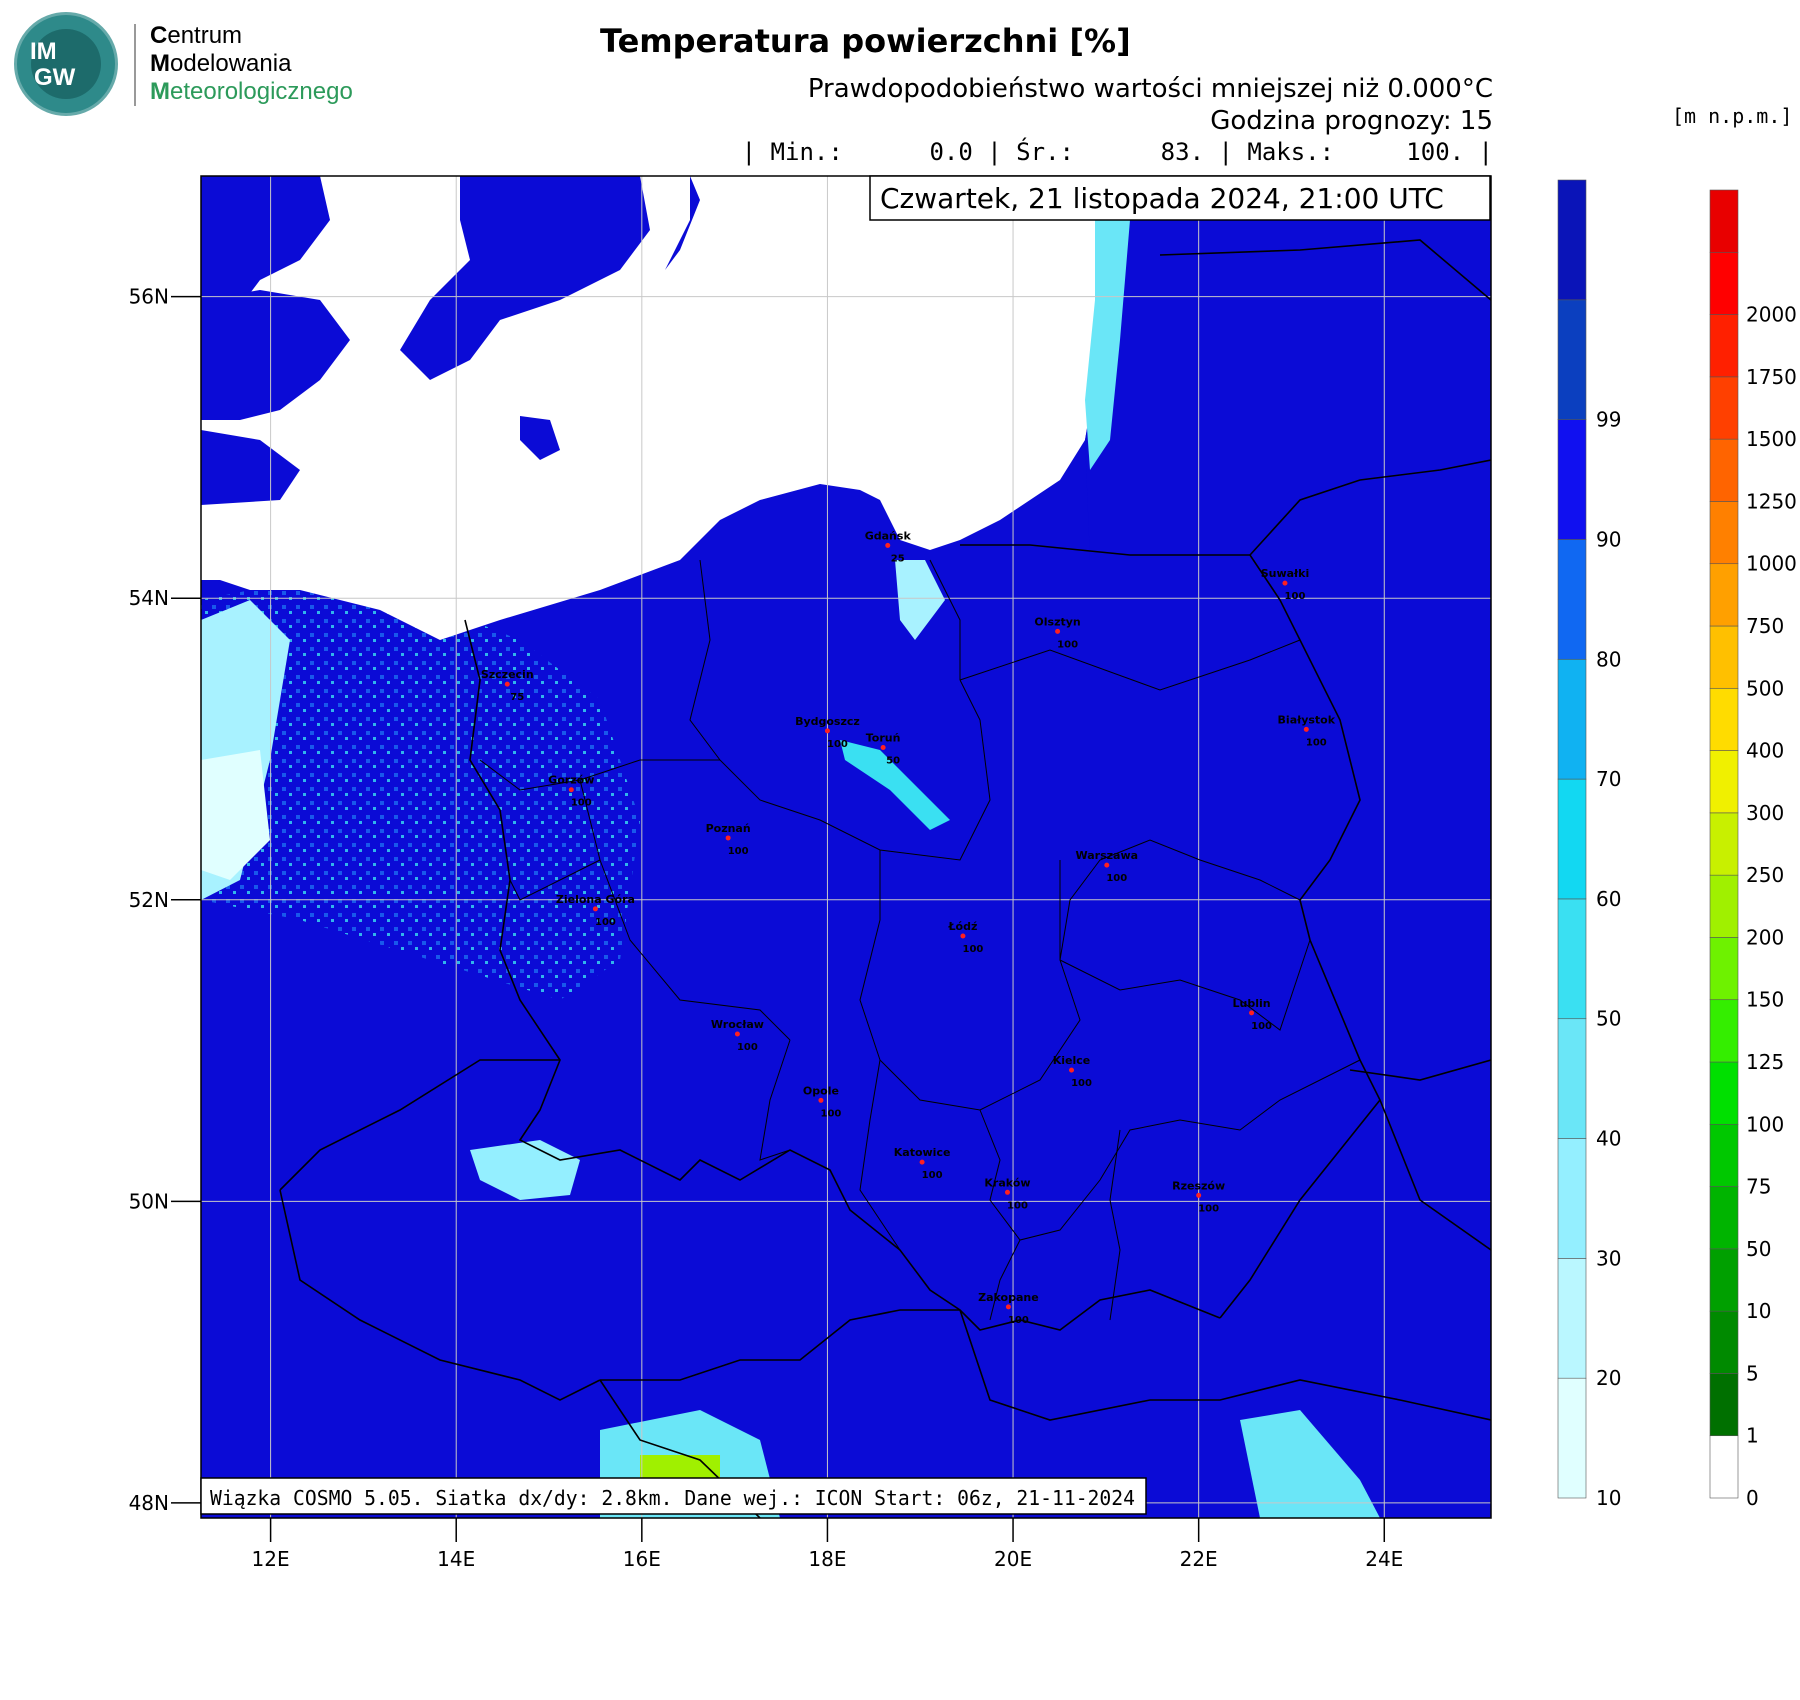  What do you see at coordinates (1765, 875) in the screenshot?
I see `elevation-label: 250` at bounding box center [1765, 875].